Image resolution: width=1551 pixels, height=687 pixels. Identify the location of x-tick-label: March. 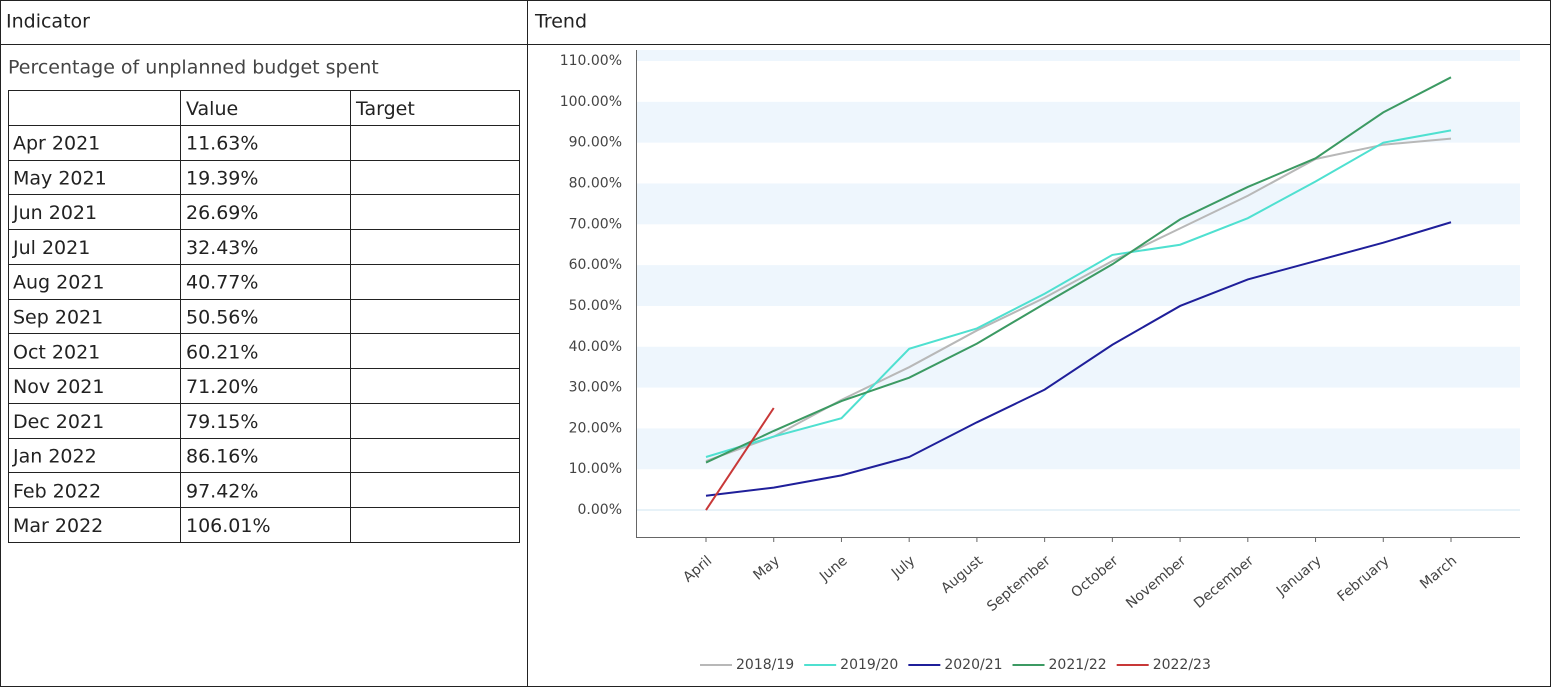
(1438, 573).